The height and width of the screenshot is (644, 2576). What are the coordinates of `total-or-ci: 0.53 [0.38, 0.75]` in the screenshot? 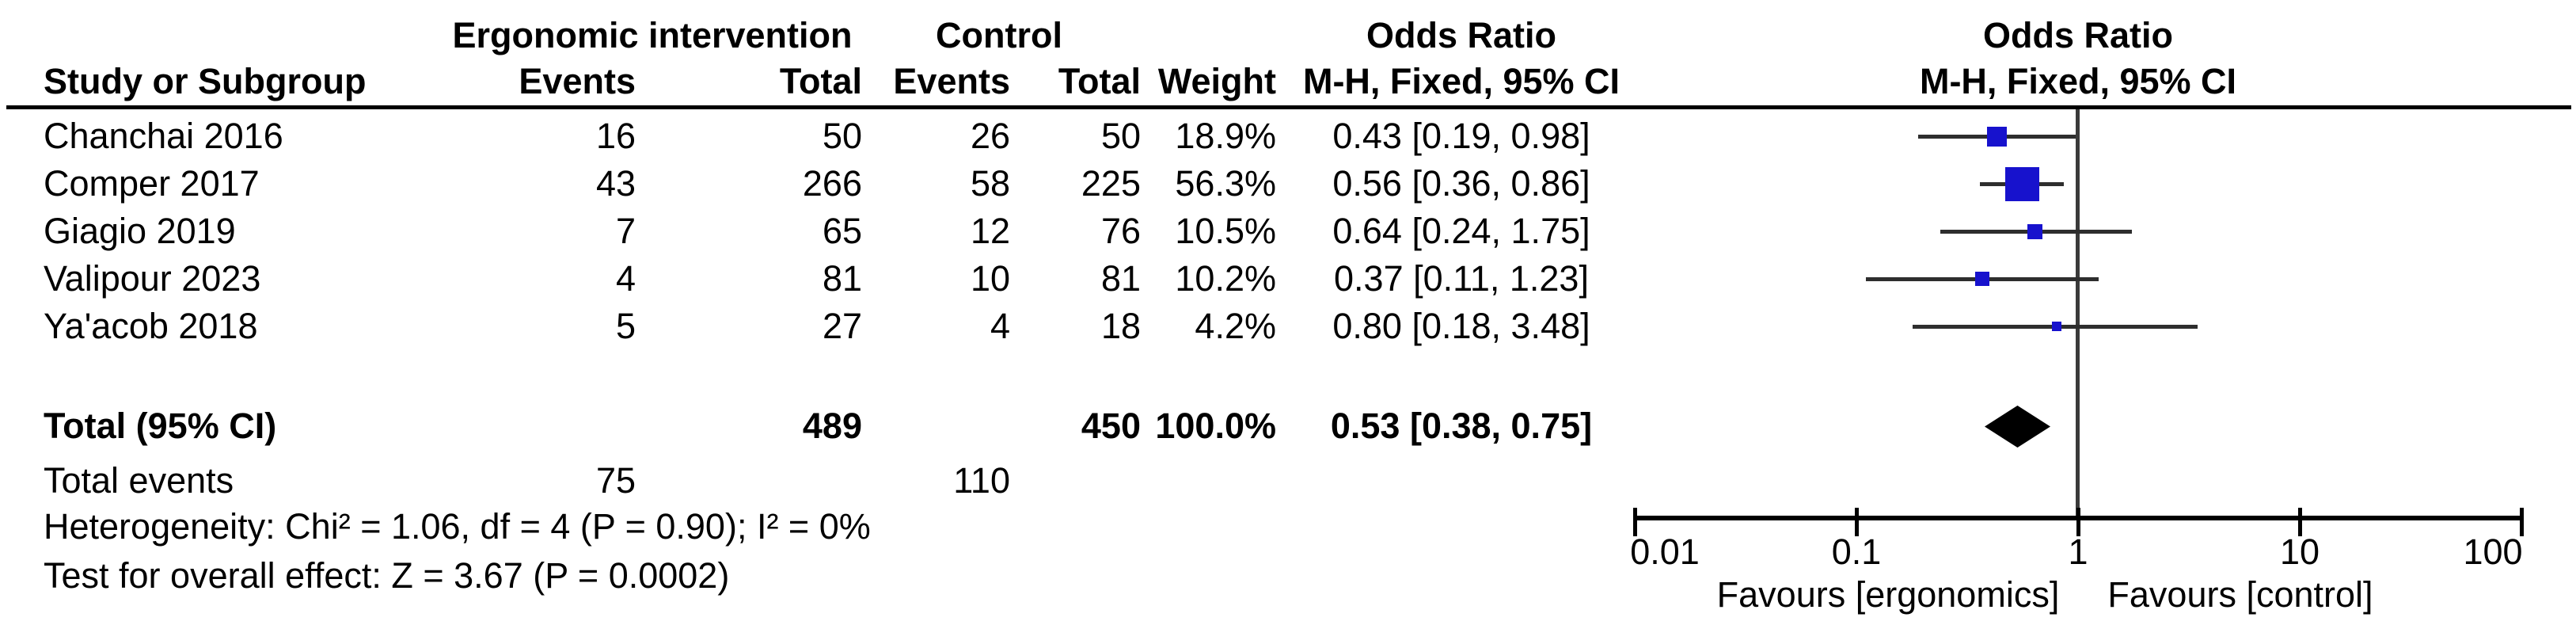 It's located at (1462, 426).